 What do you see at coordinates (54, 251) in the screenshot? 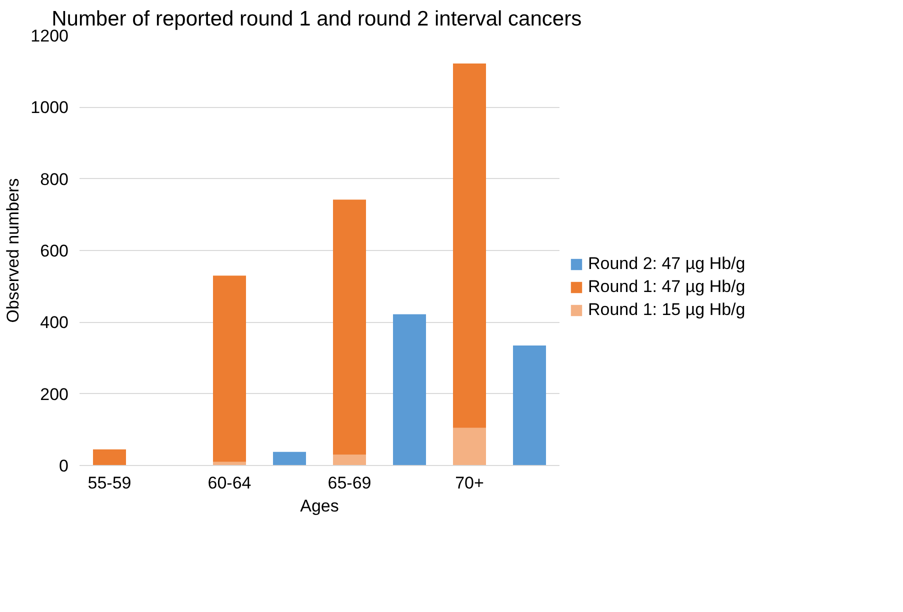
I see `y-tick-label: 600` at bounding box center [54, 251].